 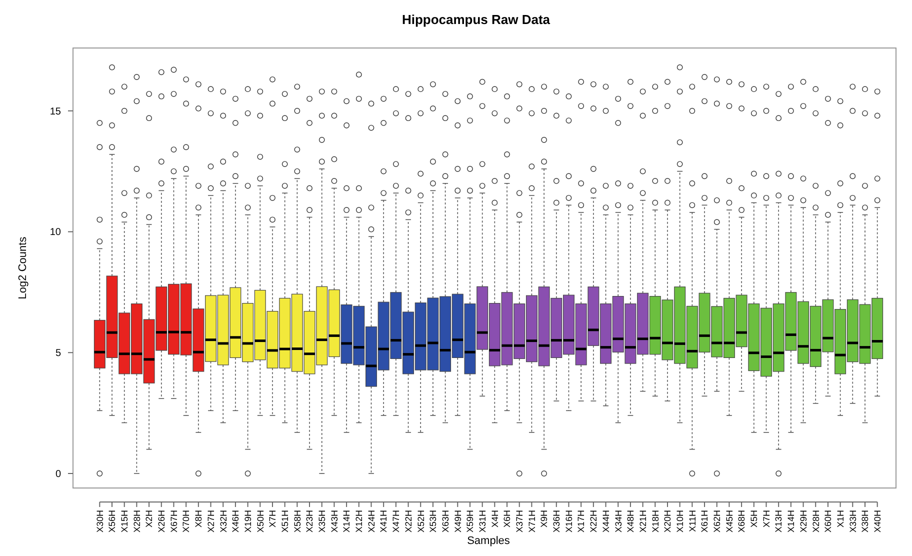 I want to click on x-tick-label: X6H, so click(x=507, y=519).